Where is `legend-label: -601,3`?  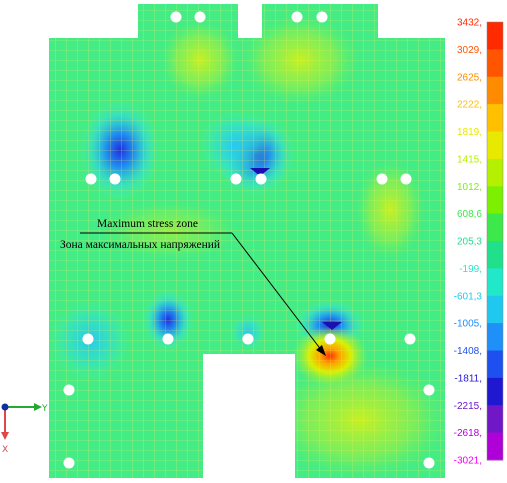
legend-label: -601,3 is located at coordinates (468, 296).